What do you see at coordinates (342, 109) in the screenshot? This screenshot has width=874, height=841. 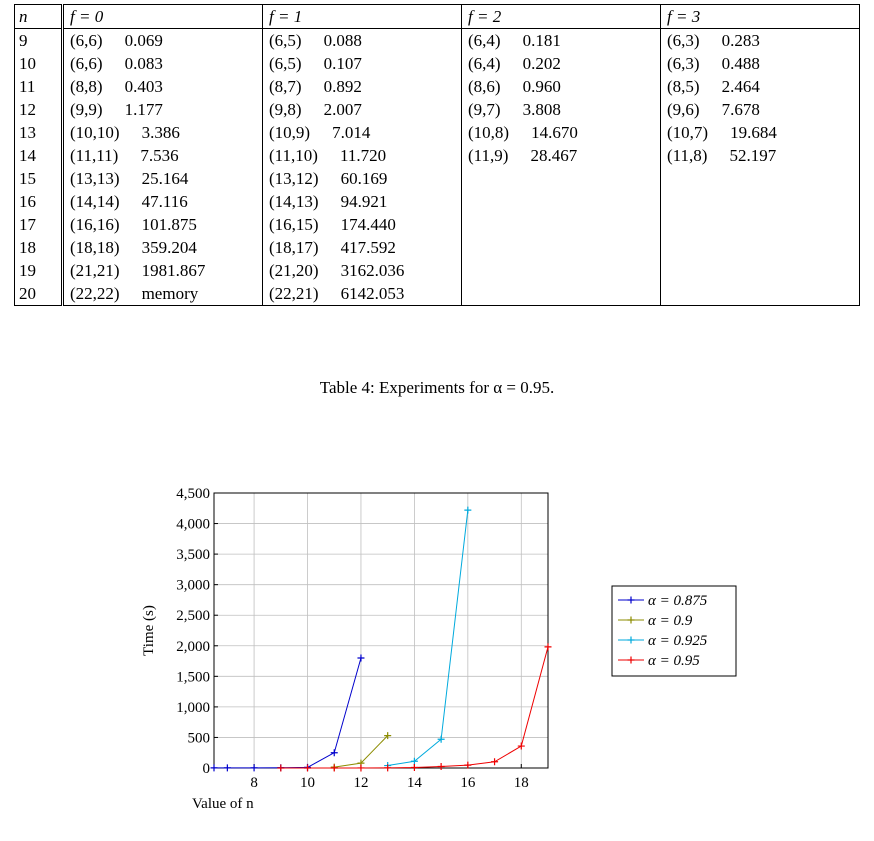 I see `cell-time: 2.007` at bounding box center [342, 109].